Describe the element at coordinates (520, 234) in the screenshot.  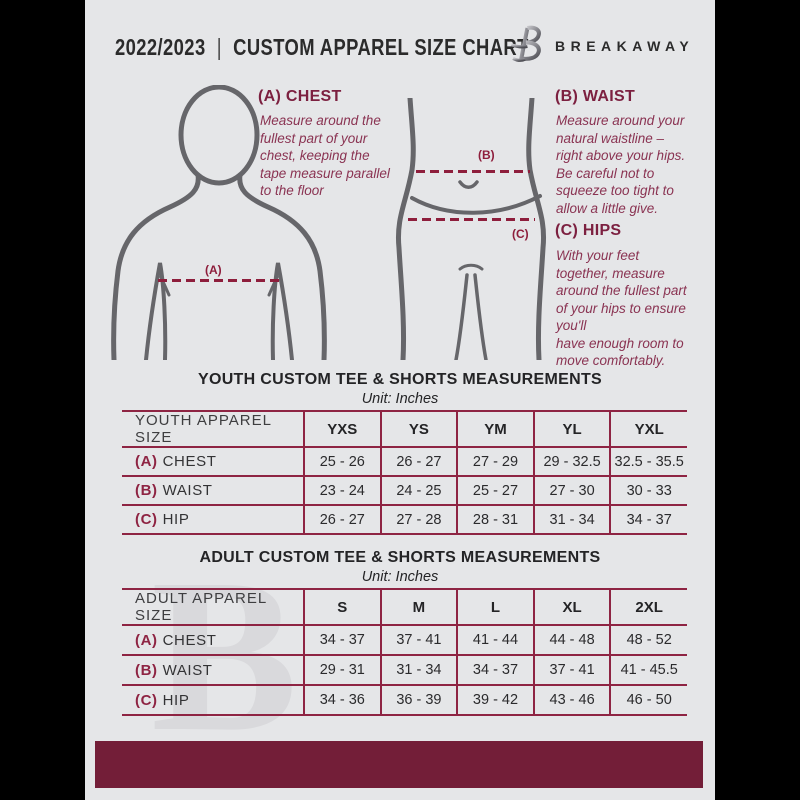
I see `hips-marker-label: (C)` at that location.